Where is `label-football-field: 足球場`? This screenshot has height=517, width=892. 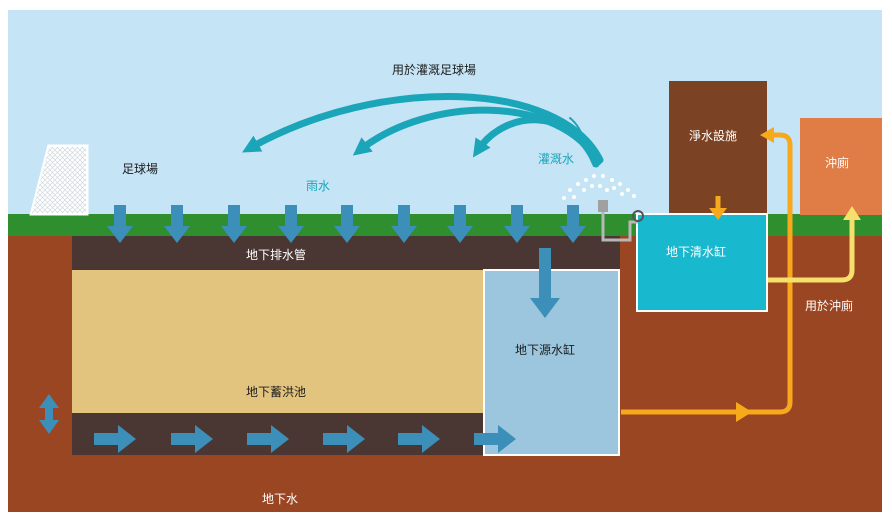
label-football-field: 足球場 is located at coordinates (140, 169).